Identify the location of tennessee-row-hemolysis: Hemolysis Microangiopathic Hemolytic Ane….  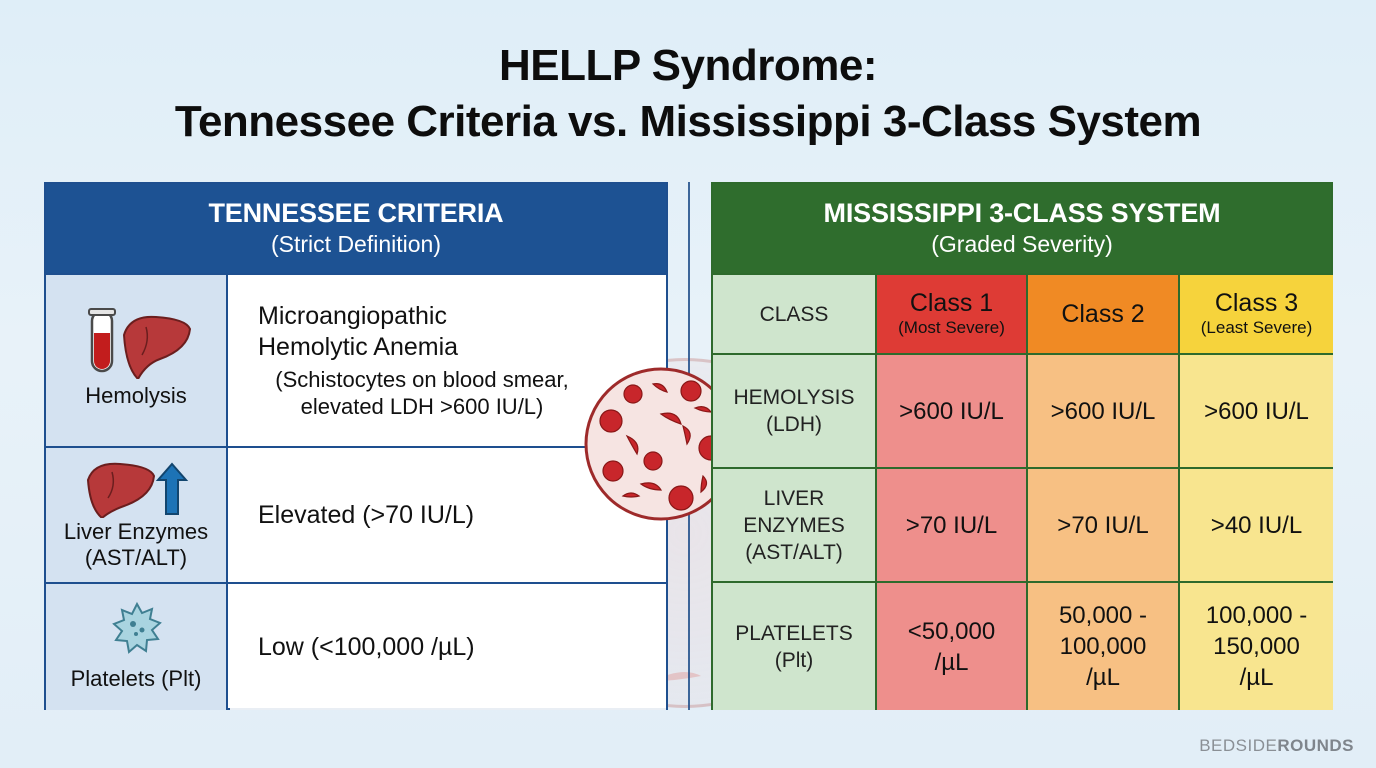
(356, 359).